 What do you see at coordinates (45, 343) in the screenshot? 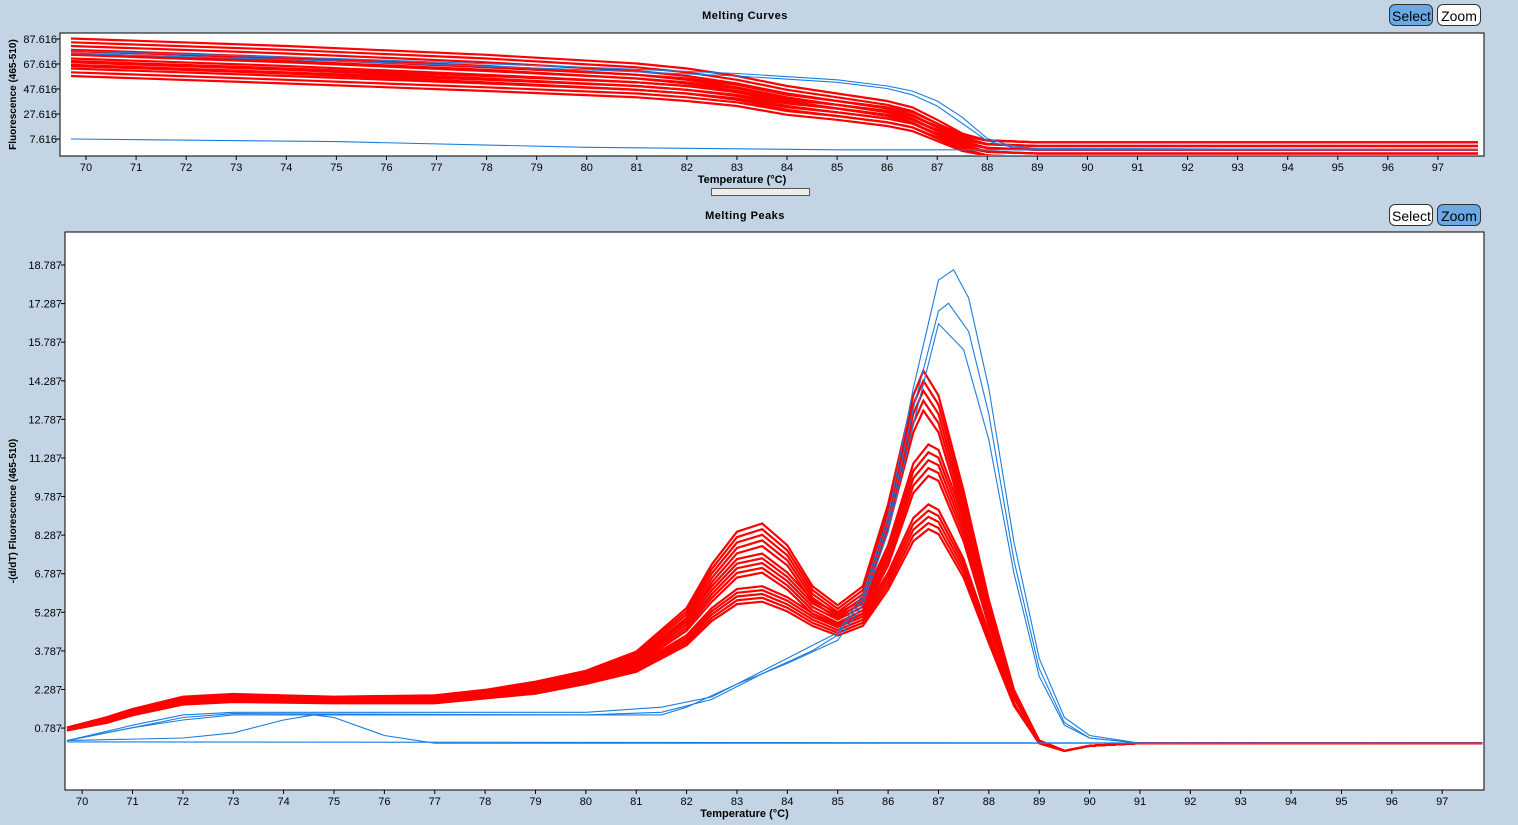
I see `y-tick-label: 15.787` at bounding box center [45, 343].